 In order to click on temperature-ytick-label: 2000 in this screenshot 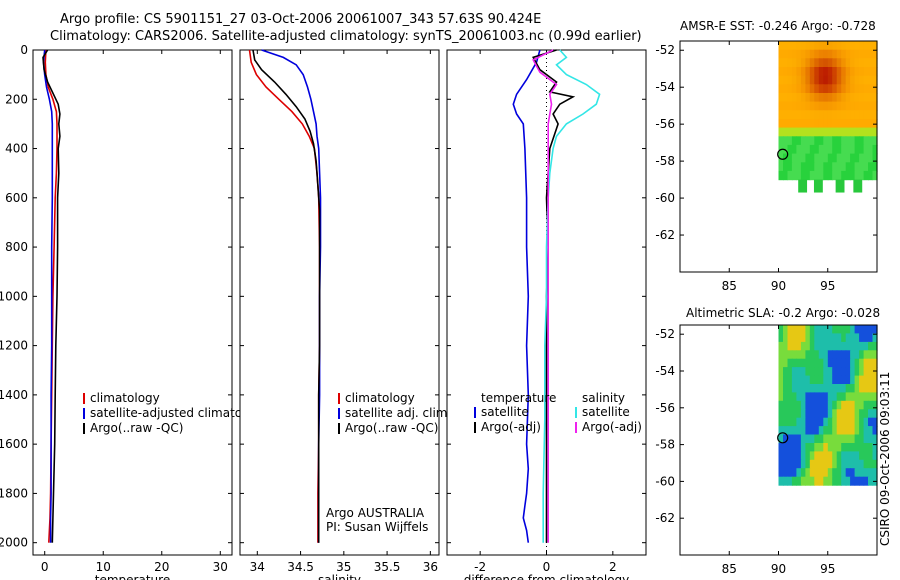, I will do `click(14, 543)`.